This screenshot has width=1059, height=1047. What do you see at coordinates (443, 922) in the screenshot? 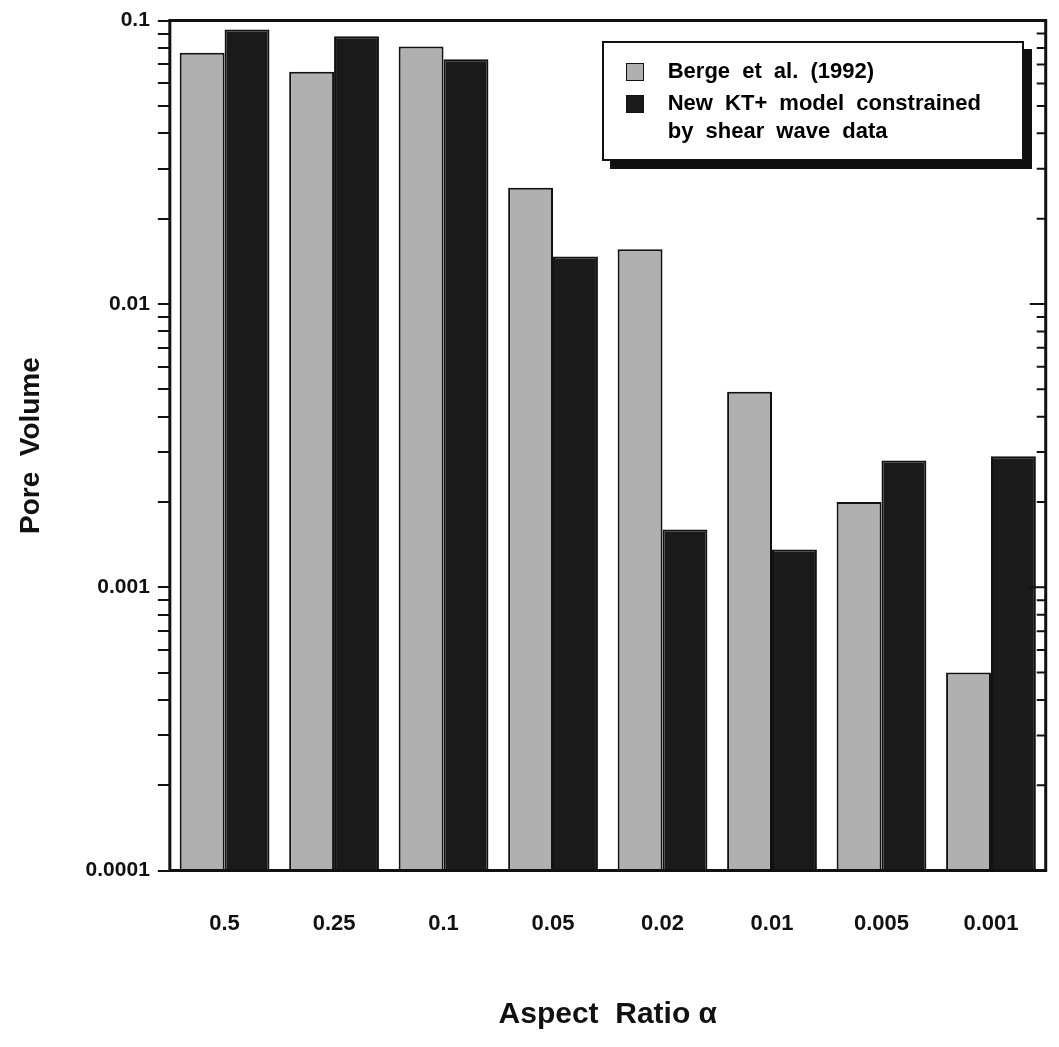
I see `x-tick-label: 0.1` at bounding box center [443, 922].